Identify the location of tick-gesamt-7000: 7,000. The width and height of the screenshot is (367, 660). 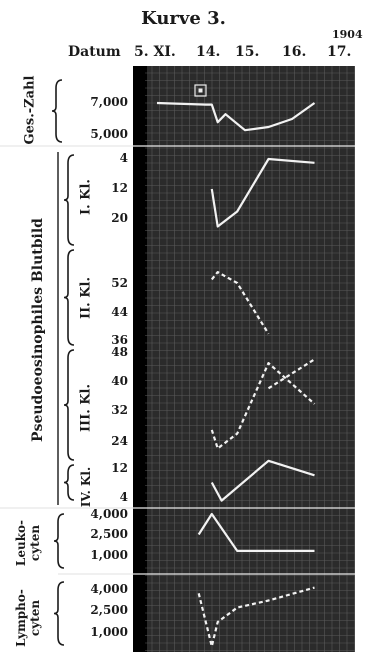
(109, 102).